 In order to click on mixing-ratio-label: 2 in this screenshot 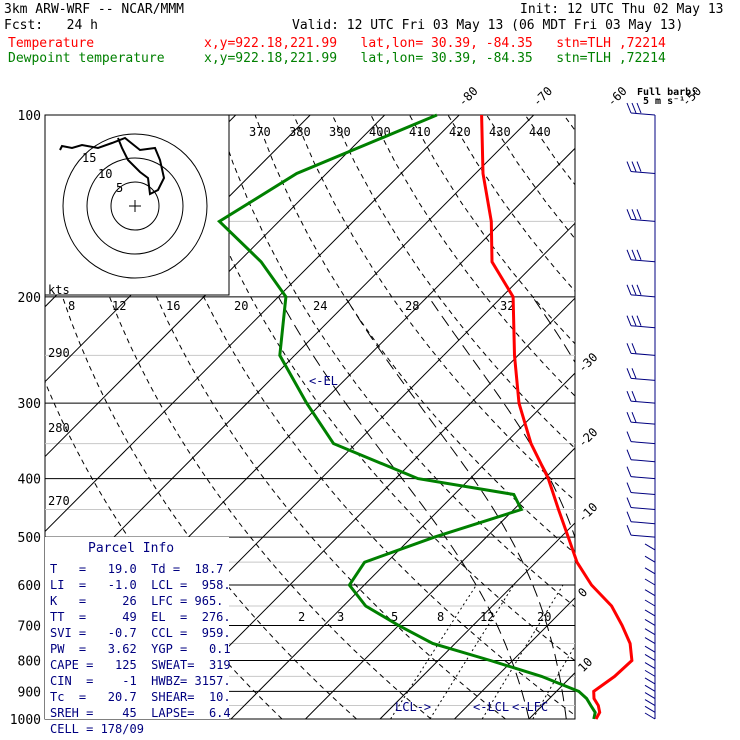, I will do `click(301, 617)`.